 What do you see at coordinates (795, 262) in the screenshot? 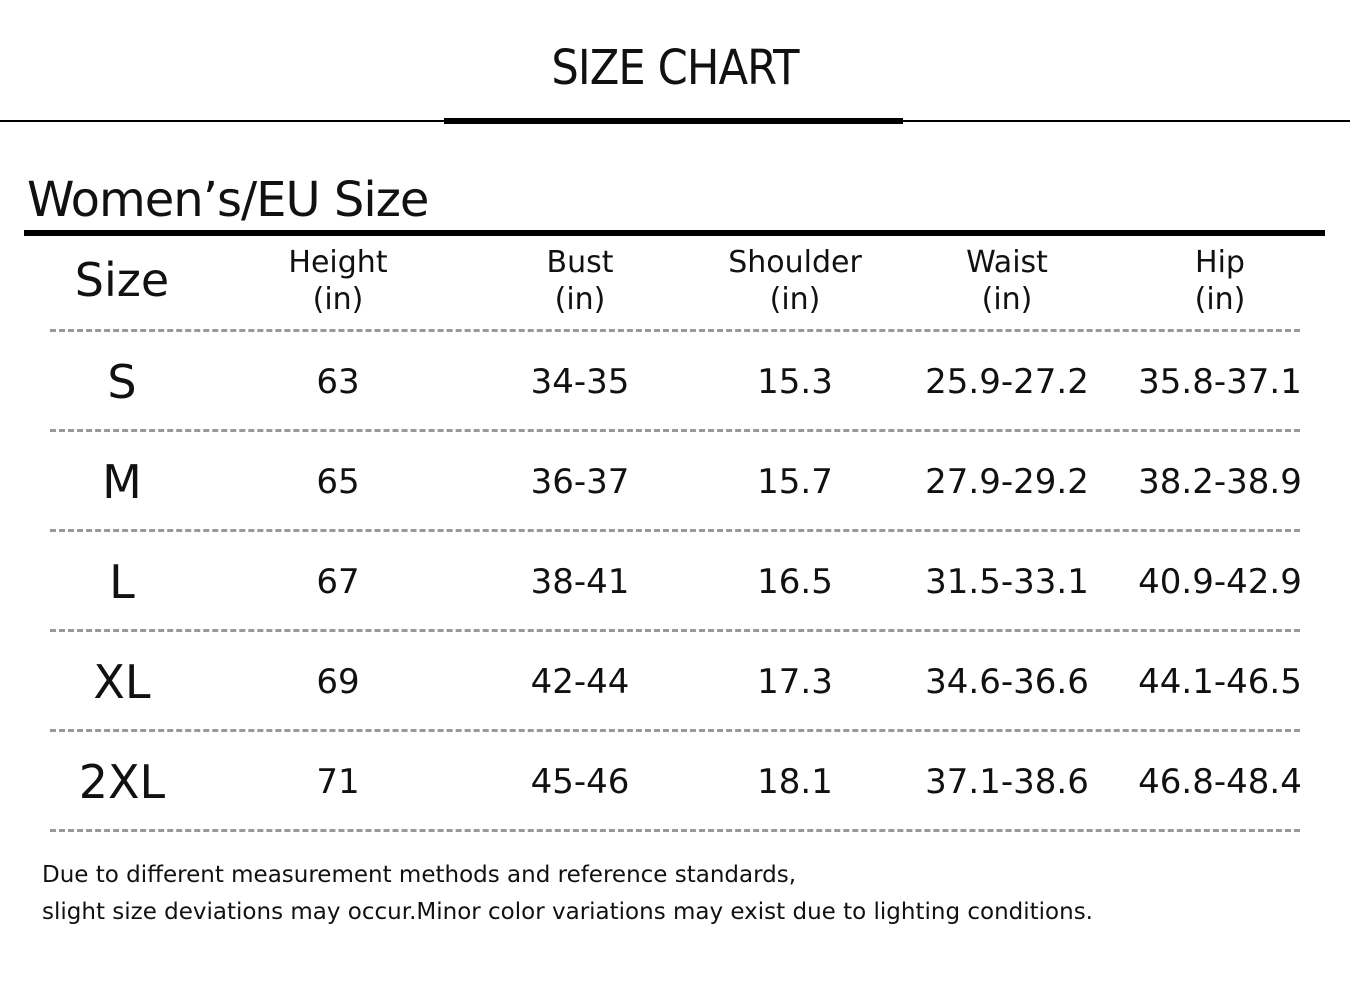
I see `column-header: Shoulder` at bounding box center [795, 262].